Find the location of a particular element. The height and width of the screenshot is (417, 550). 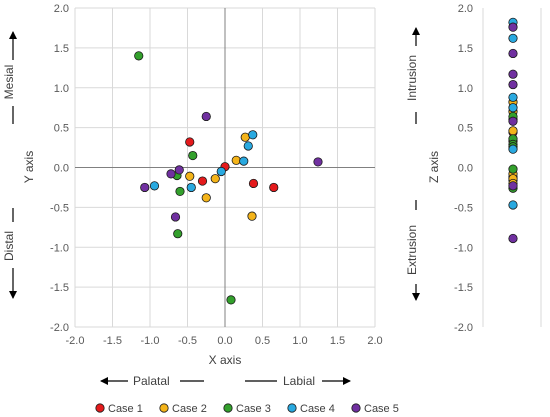

z-direction-annotations: Intrusion Extrusion is located at coordinates (412, 164).